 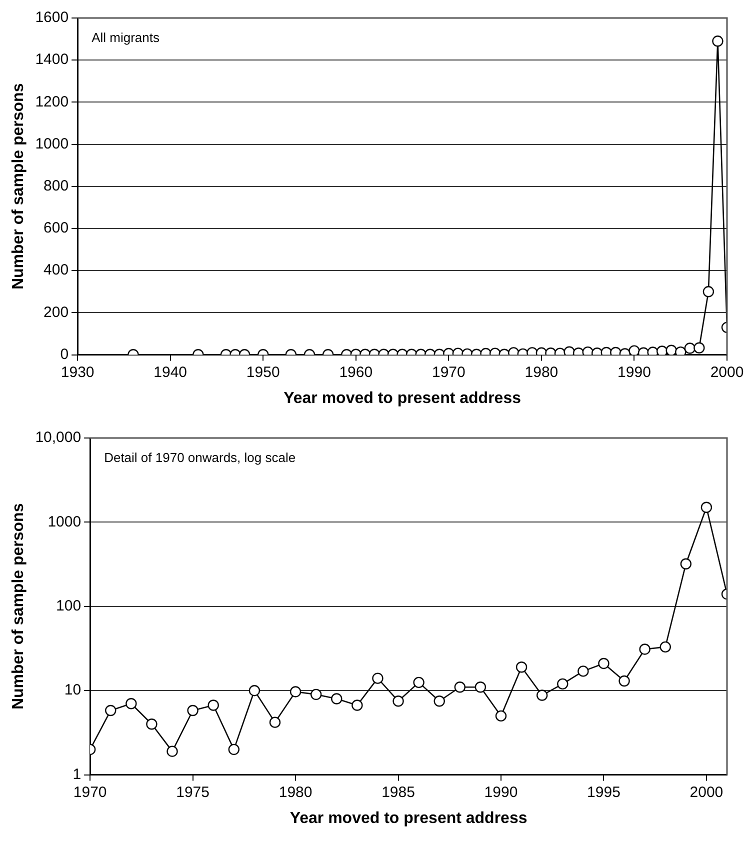 What do you see at coordinates (58, 437) in the screenshot?
I see `y-tick-label: 10,000` at bounding box center [58, 437].